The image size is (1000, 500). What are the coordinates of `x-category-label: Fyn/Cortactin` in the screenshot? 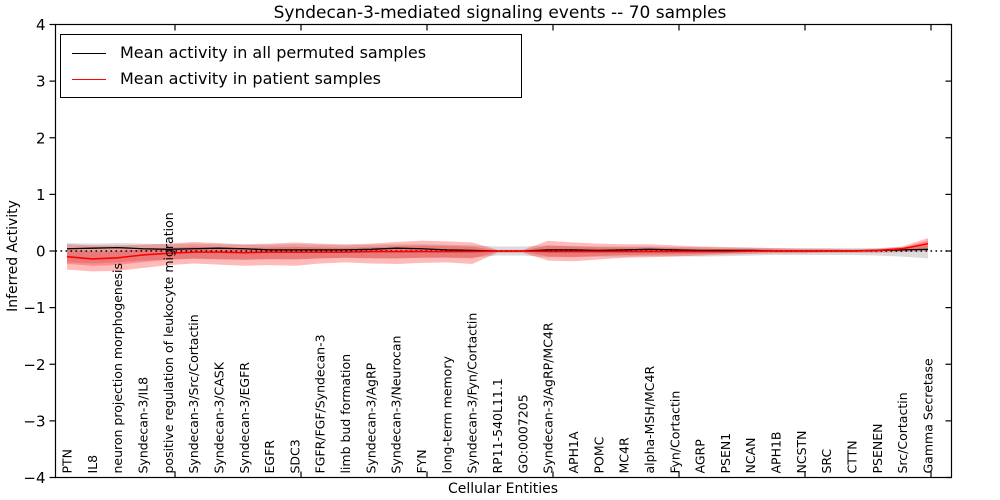 It's located at (674, 432).